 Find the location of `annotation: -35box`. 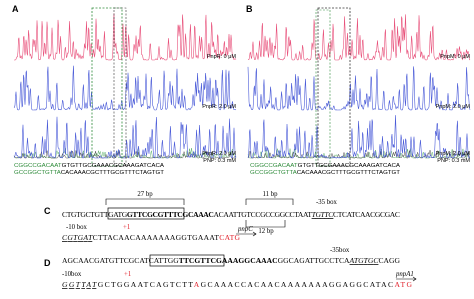

annotation: -35box is located at coordinates (340, 250).